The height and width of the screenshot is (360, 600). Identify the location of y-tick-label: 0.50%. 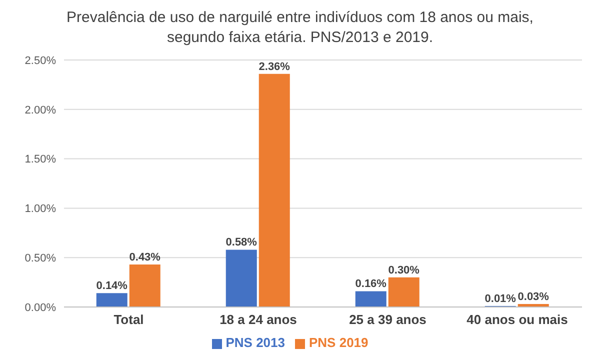
(40, 258).